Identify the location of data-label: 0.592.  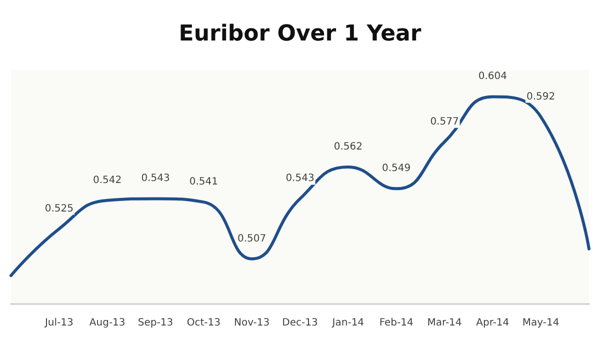
(541, 96).